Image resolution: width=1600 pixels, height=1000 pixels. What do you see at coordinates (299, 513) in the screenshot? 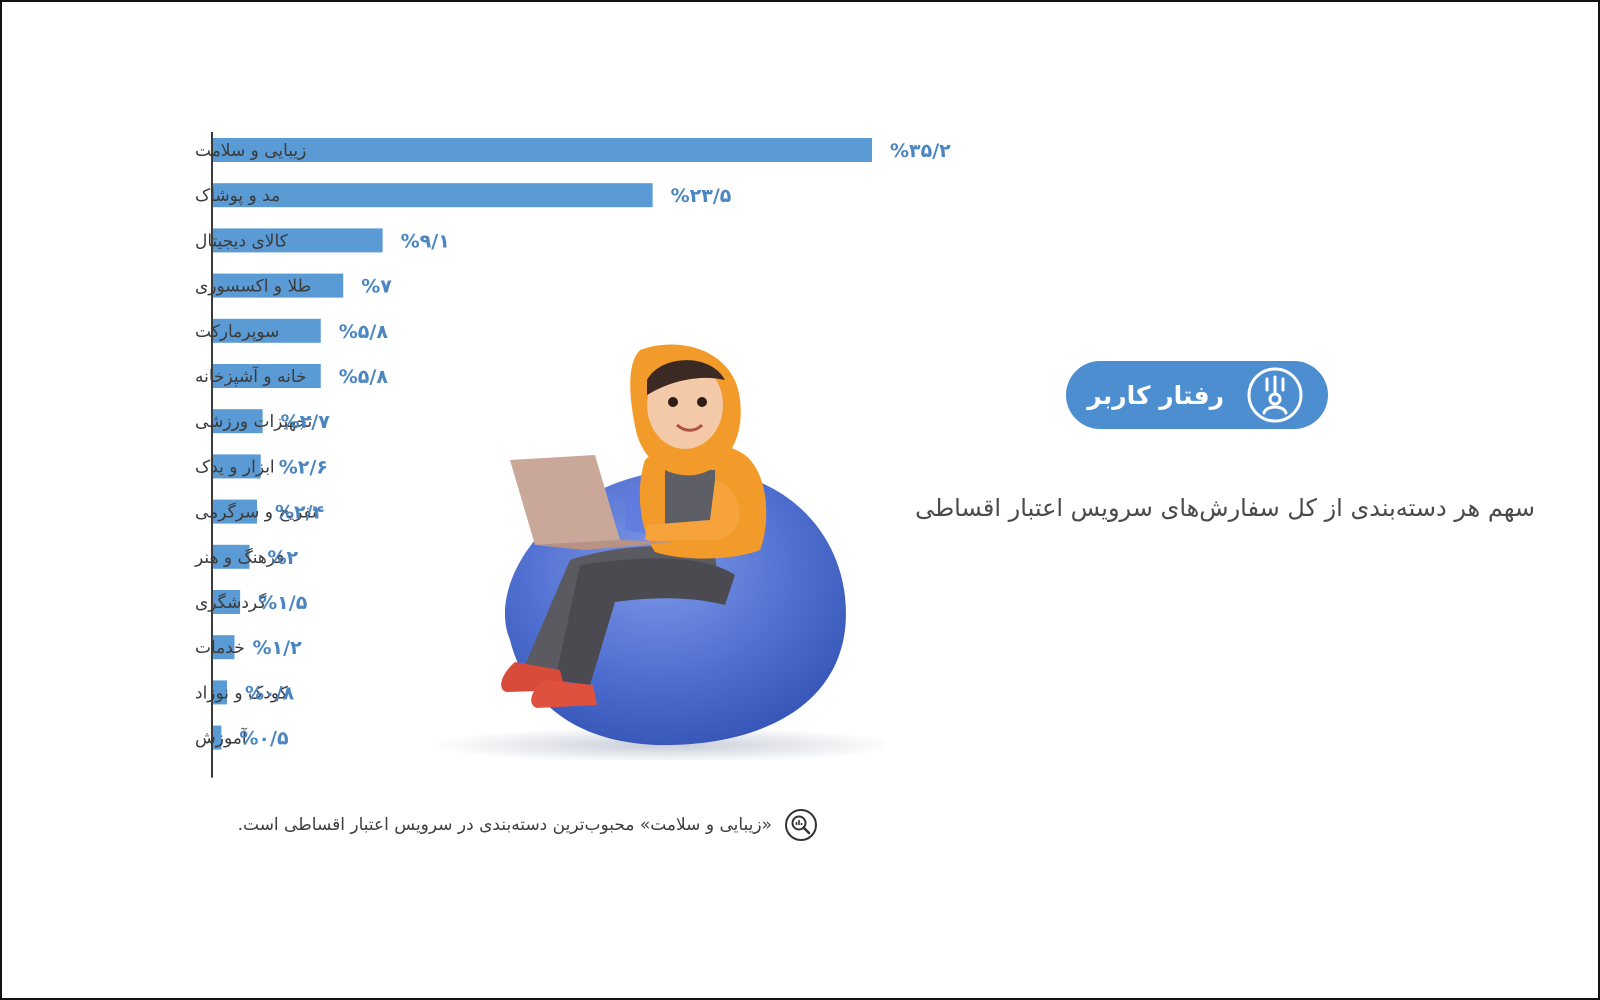
I see `value-label: %۲/۴` at bounding box center [299, 513].